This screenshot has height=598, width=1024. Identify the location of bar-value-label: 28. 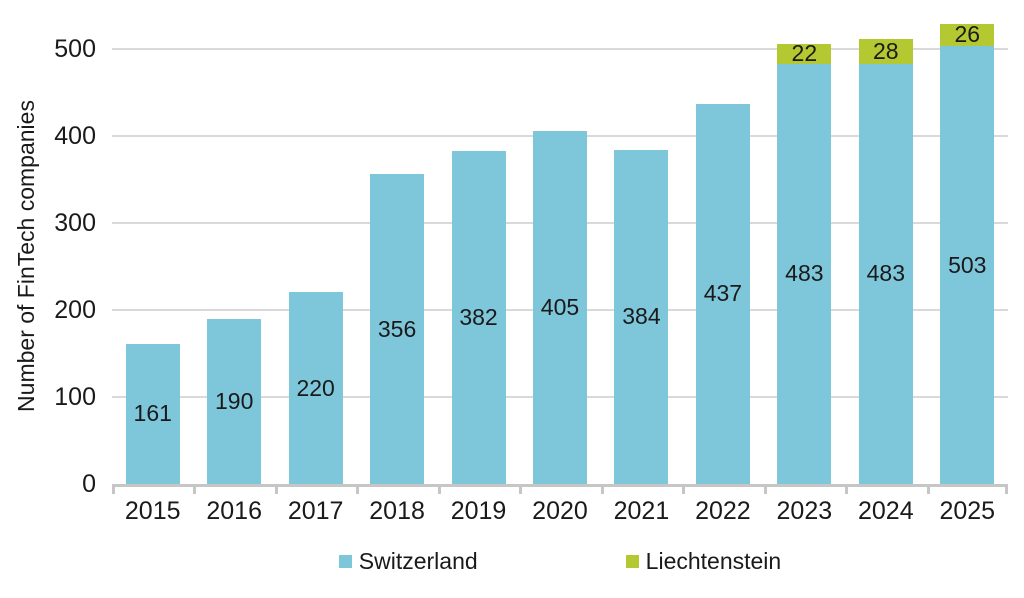
(886, 50).